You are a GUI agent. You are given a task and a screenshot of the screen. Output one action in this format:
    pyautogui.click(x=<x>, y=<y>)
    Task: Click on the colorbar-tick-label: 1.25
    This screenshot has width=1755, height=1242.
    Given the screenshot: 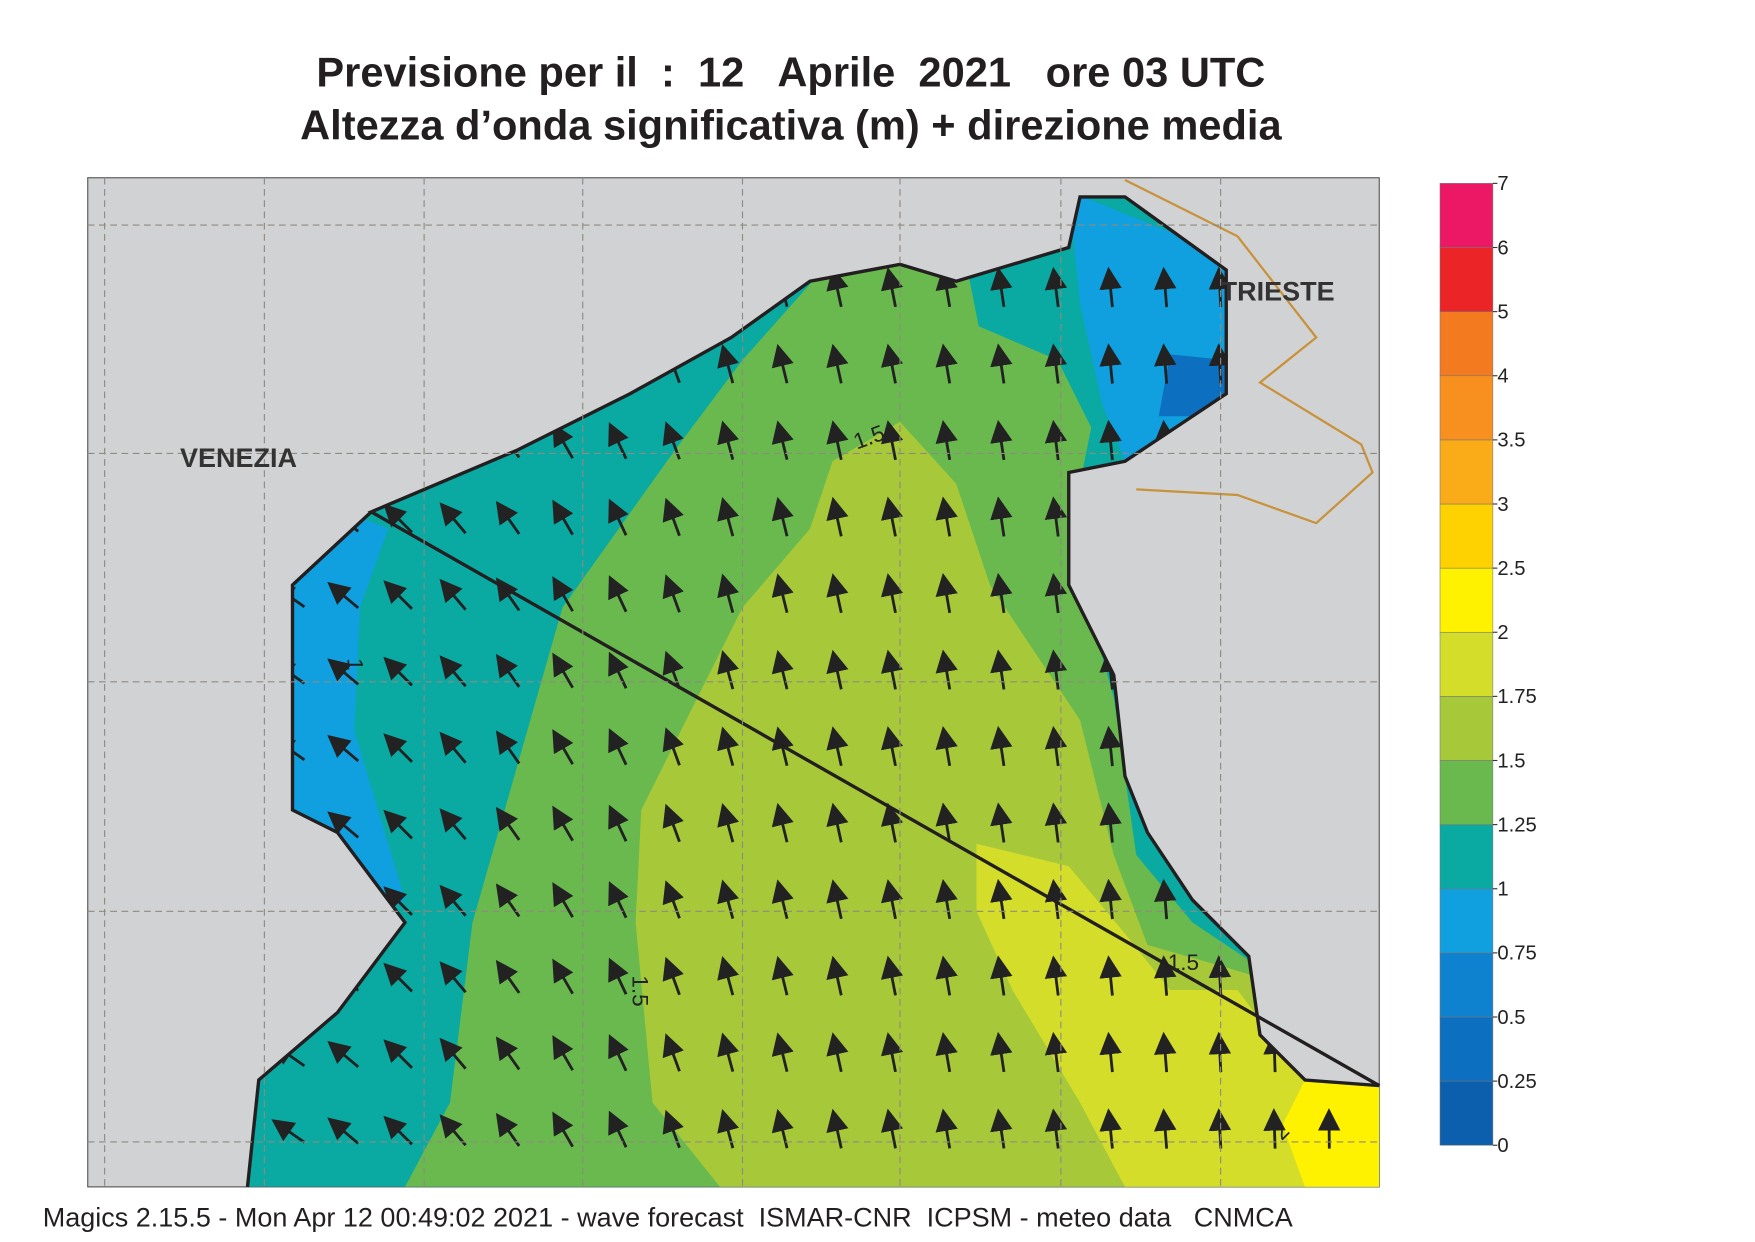 What is the action you would take?
    pyautogui.click(x=1516, y=825)
    